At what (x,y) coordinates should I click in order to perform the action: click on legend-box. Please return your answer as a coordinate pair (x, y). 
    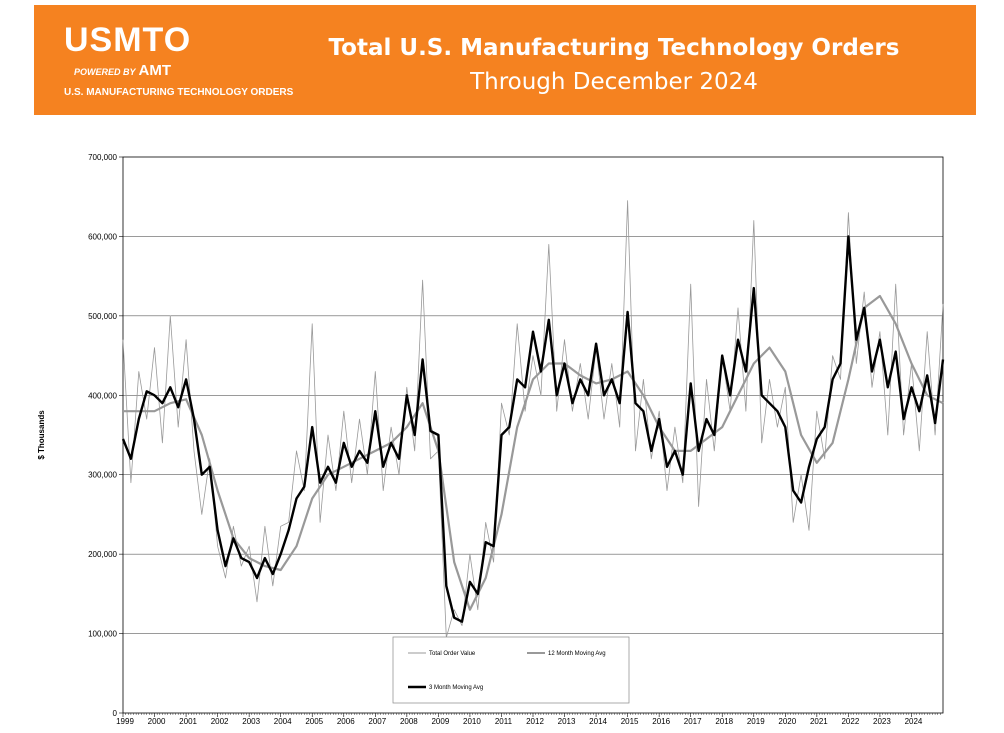
    Looking at the image, I should click on (511, 670).